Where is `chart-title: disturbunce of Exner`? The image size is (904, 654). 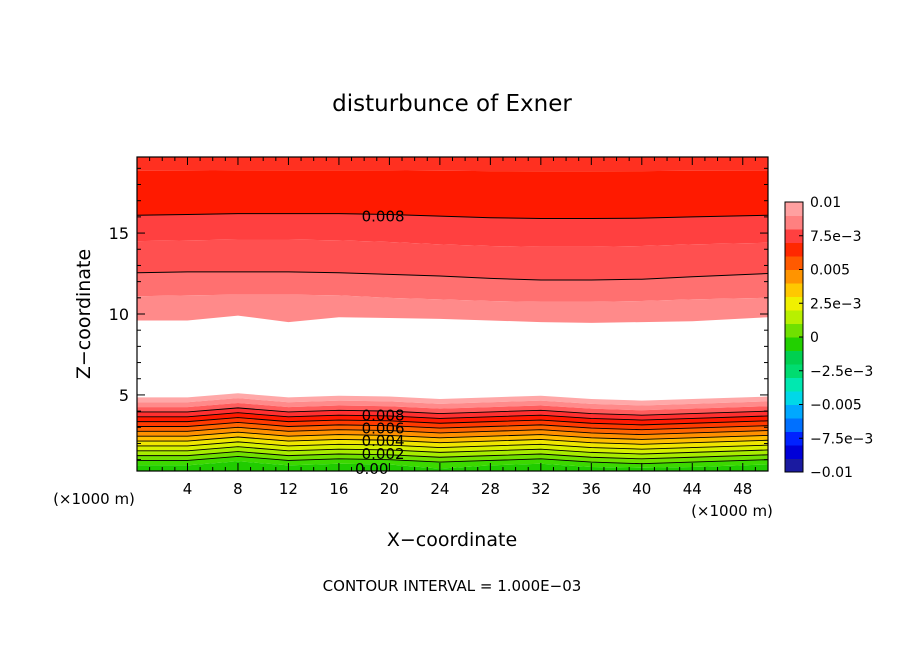
chart-title: disturbunce of Exner is located at coordinates (452, 104).